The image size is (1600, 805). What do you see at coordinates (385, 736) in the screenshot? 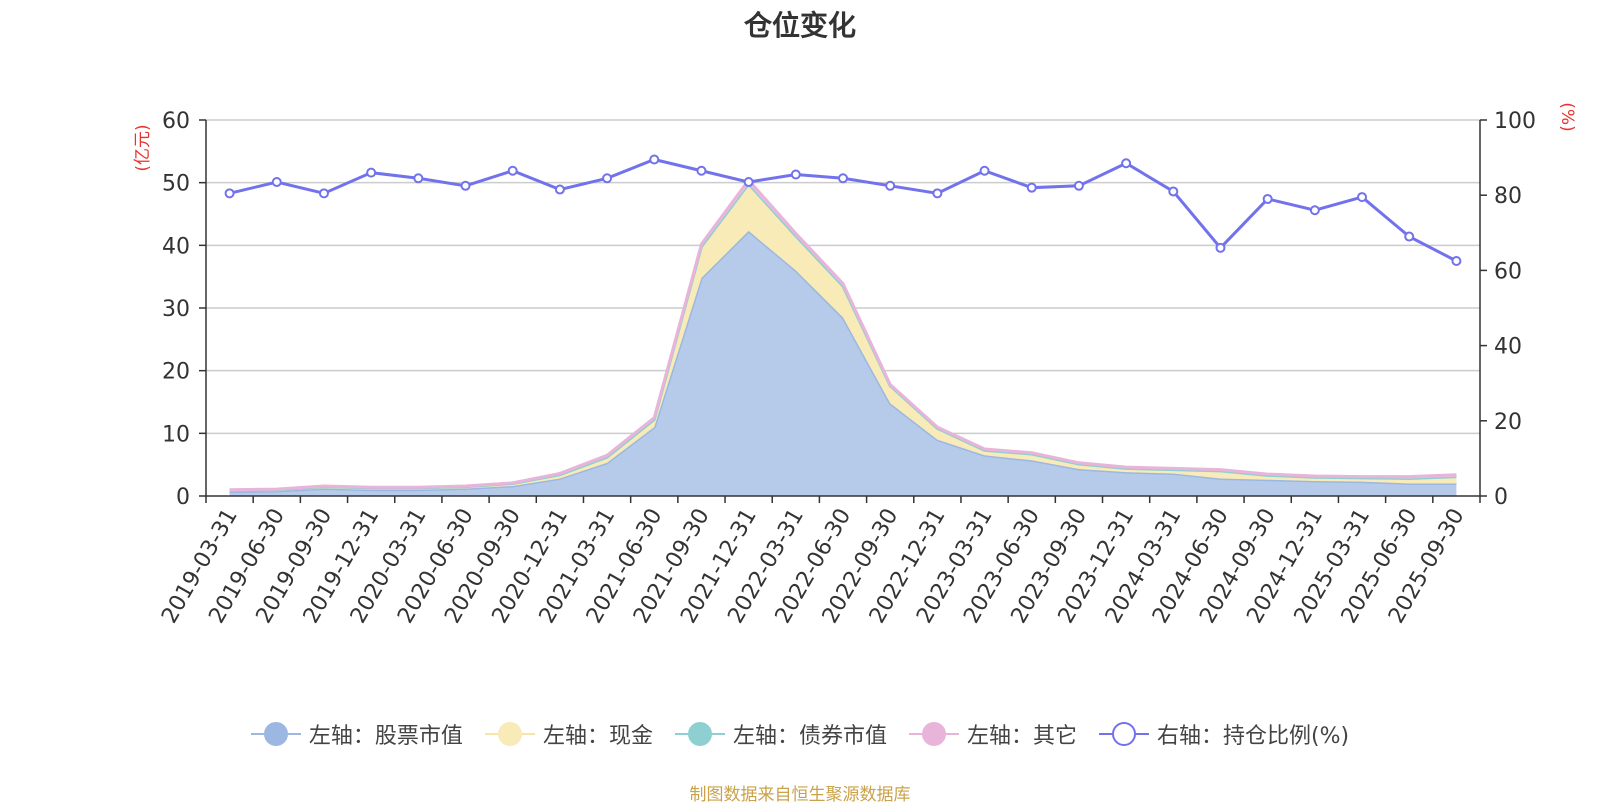
I see `legend-label: 左轴：股票市值` at bounding box center [385, 736].